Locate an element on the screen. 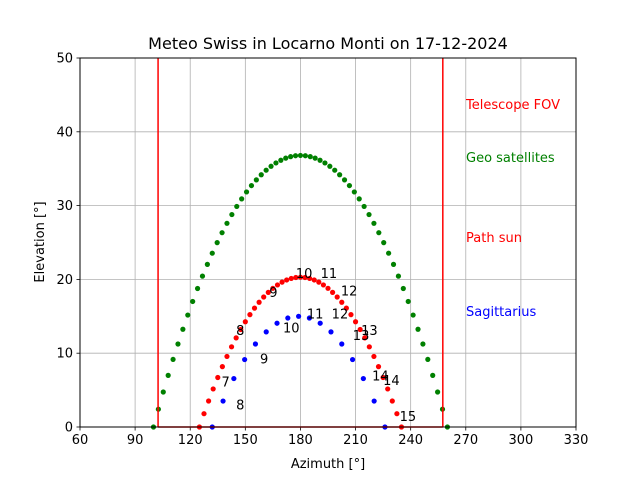  y-tick-label: 0 is located at coordinates (69, 428).